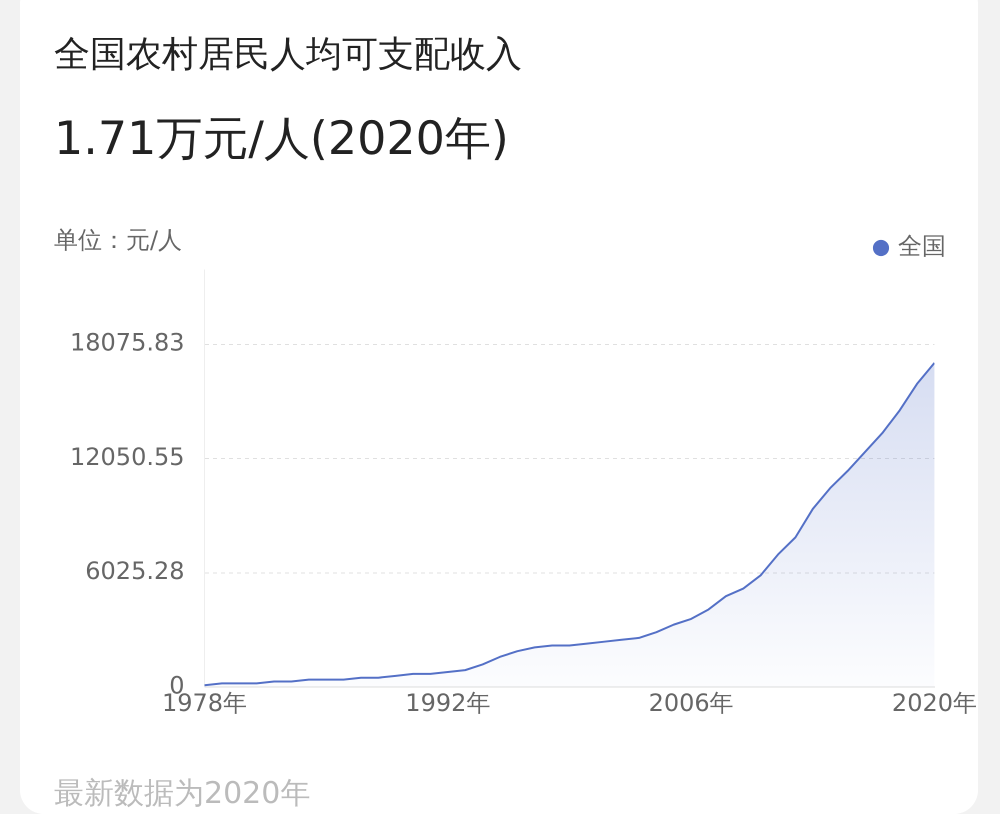 The image size is (1000, 814). I want to click on y-tick-label: 6025.28, so click(135, 571).